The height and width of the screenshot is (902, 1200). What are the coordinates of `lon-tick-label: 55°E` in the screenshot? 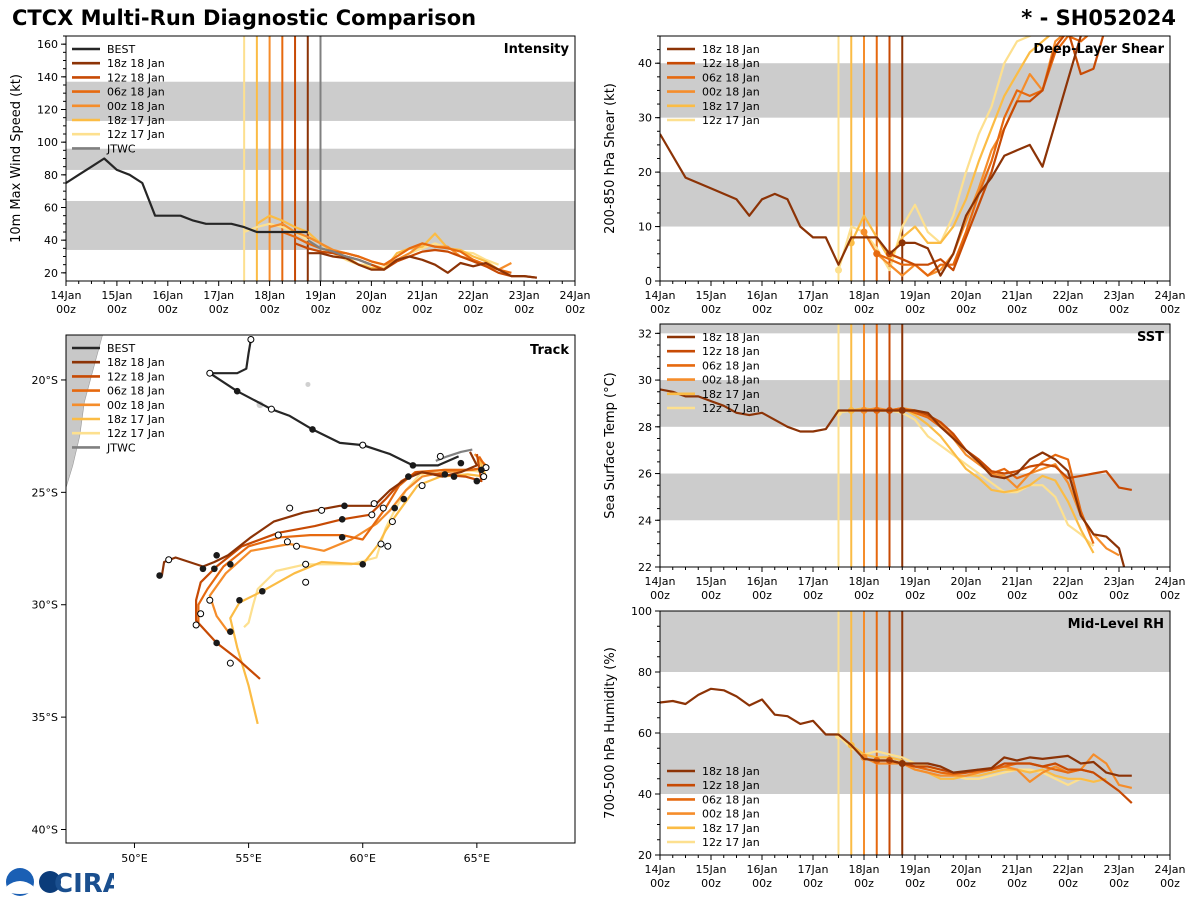 It's located at (248, 858).